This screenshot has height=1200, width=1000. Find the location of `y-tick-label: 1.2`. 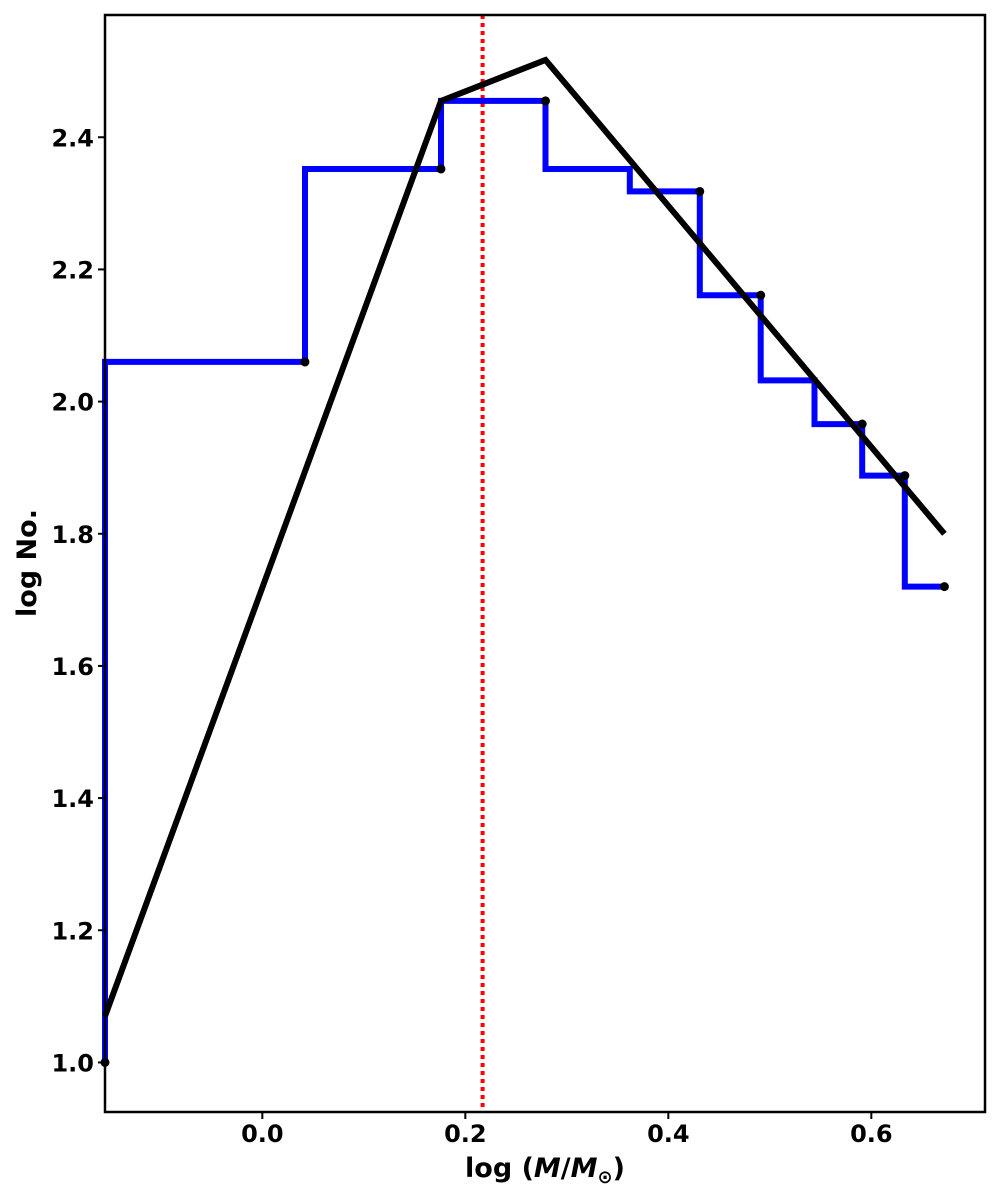

y-tick-label: 1.2 is located at coordinates (72, 931).